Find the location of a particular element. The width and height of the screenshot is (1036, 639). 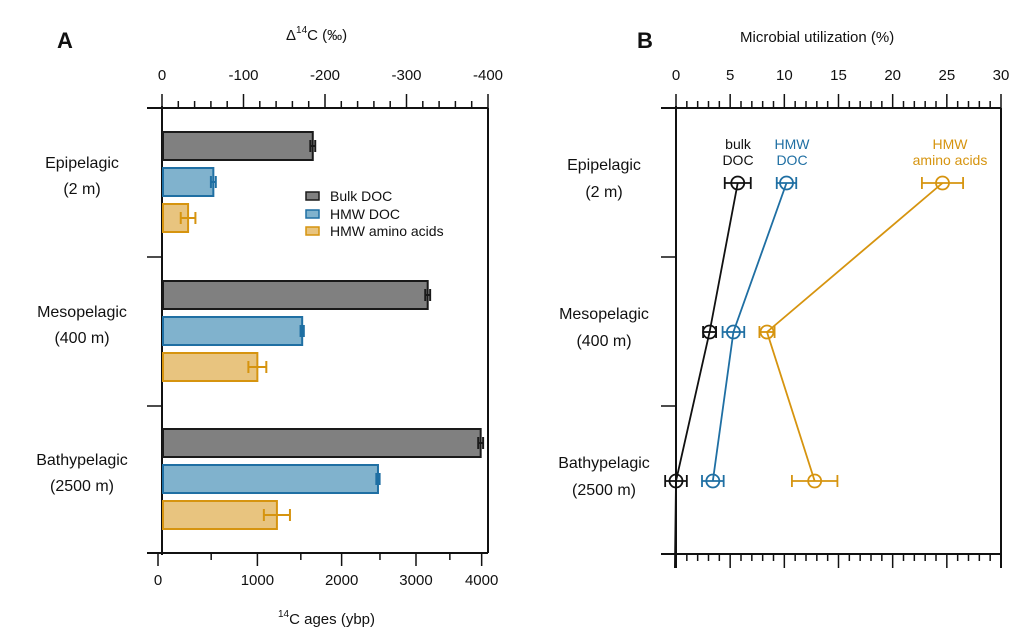

panel-a-top-axis-title-rest: C (‰) is located at coordinates (327, 35).